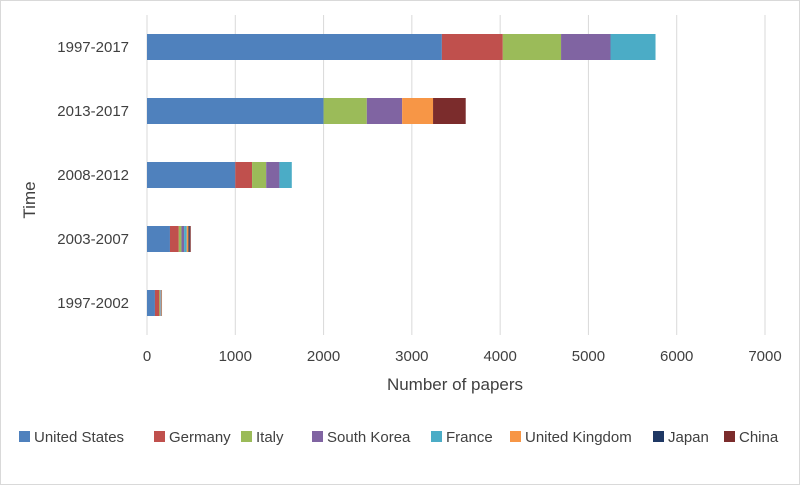 The image size is (800, 490). I want to click on y-tick-label: 1997-2002, so click(93, 303).